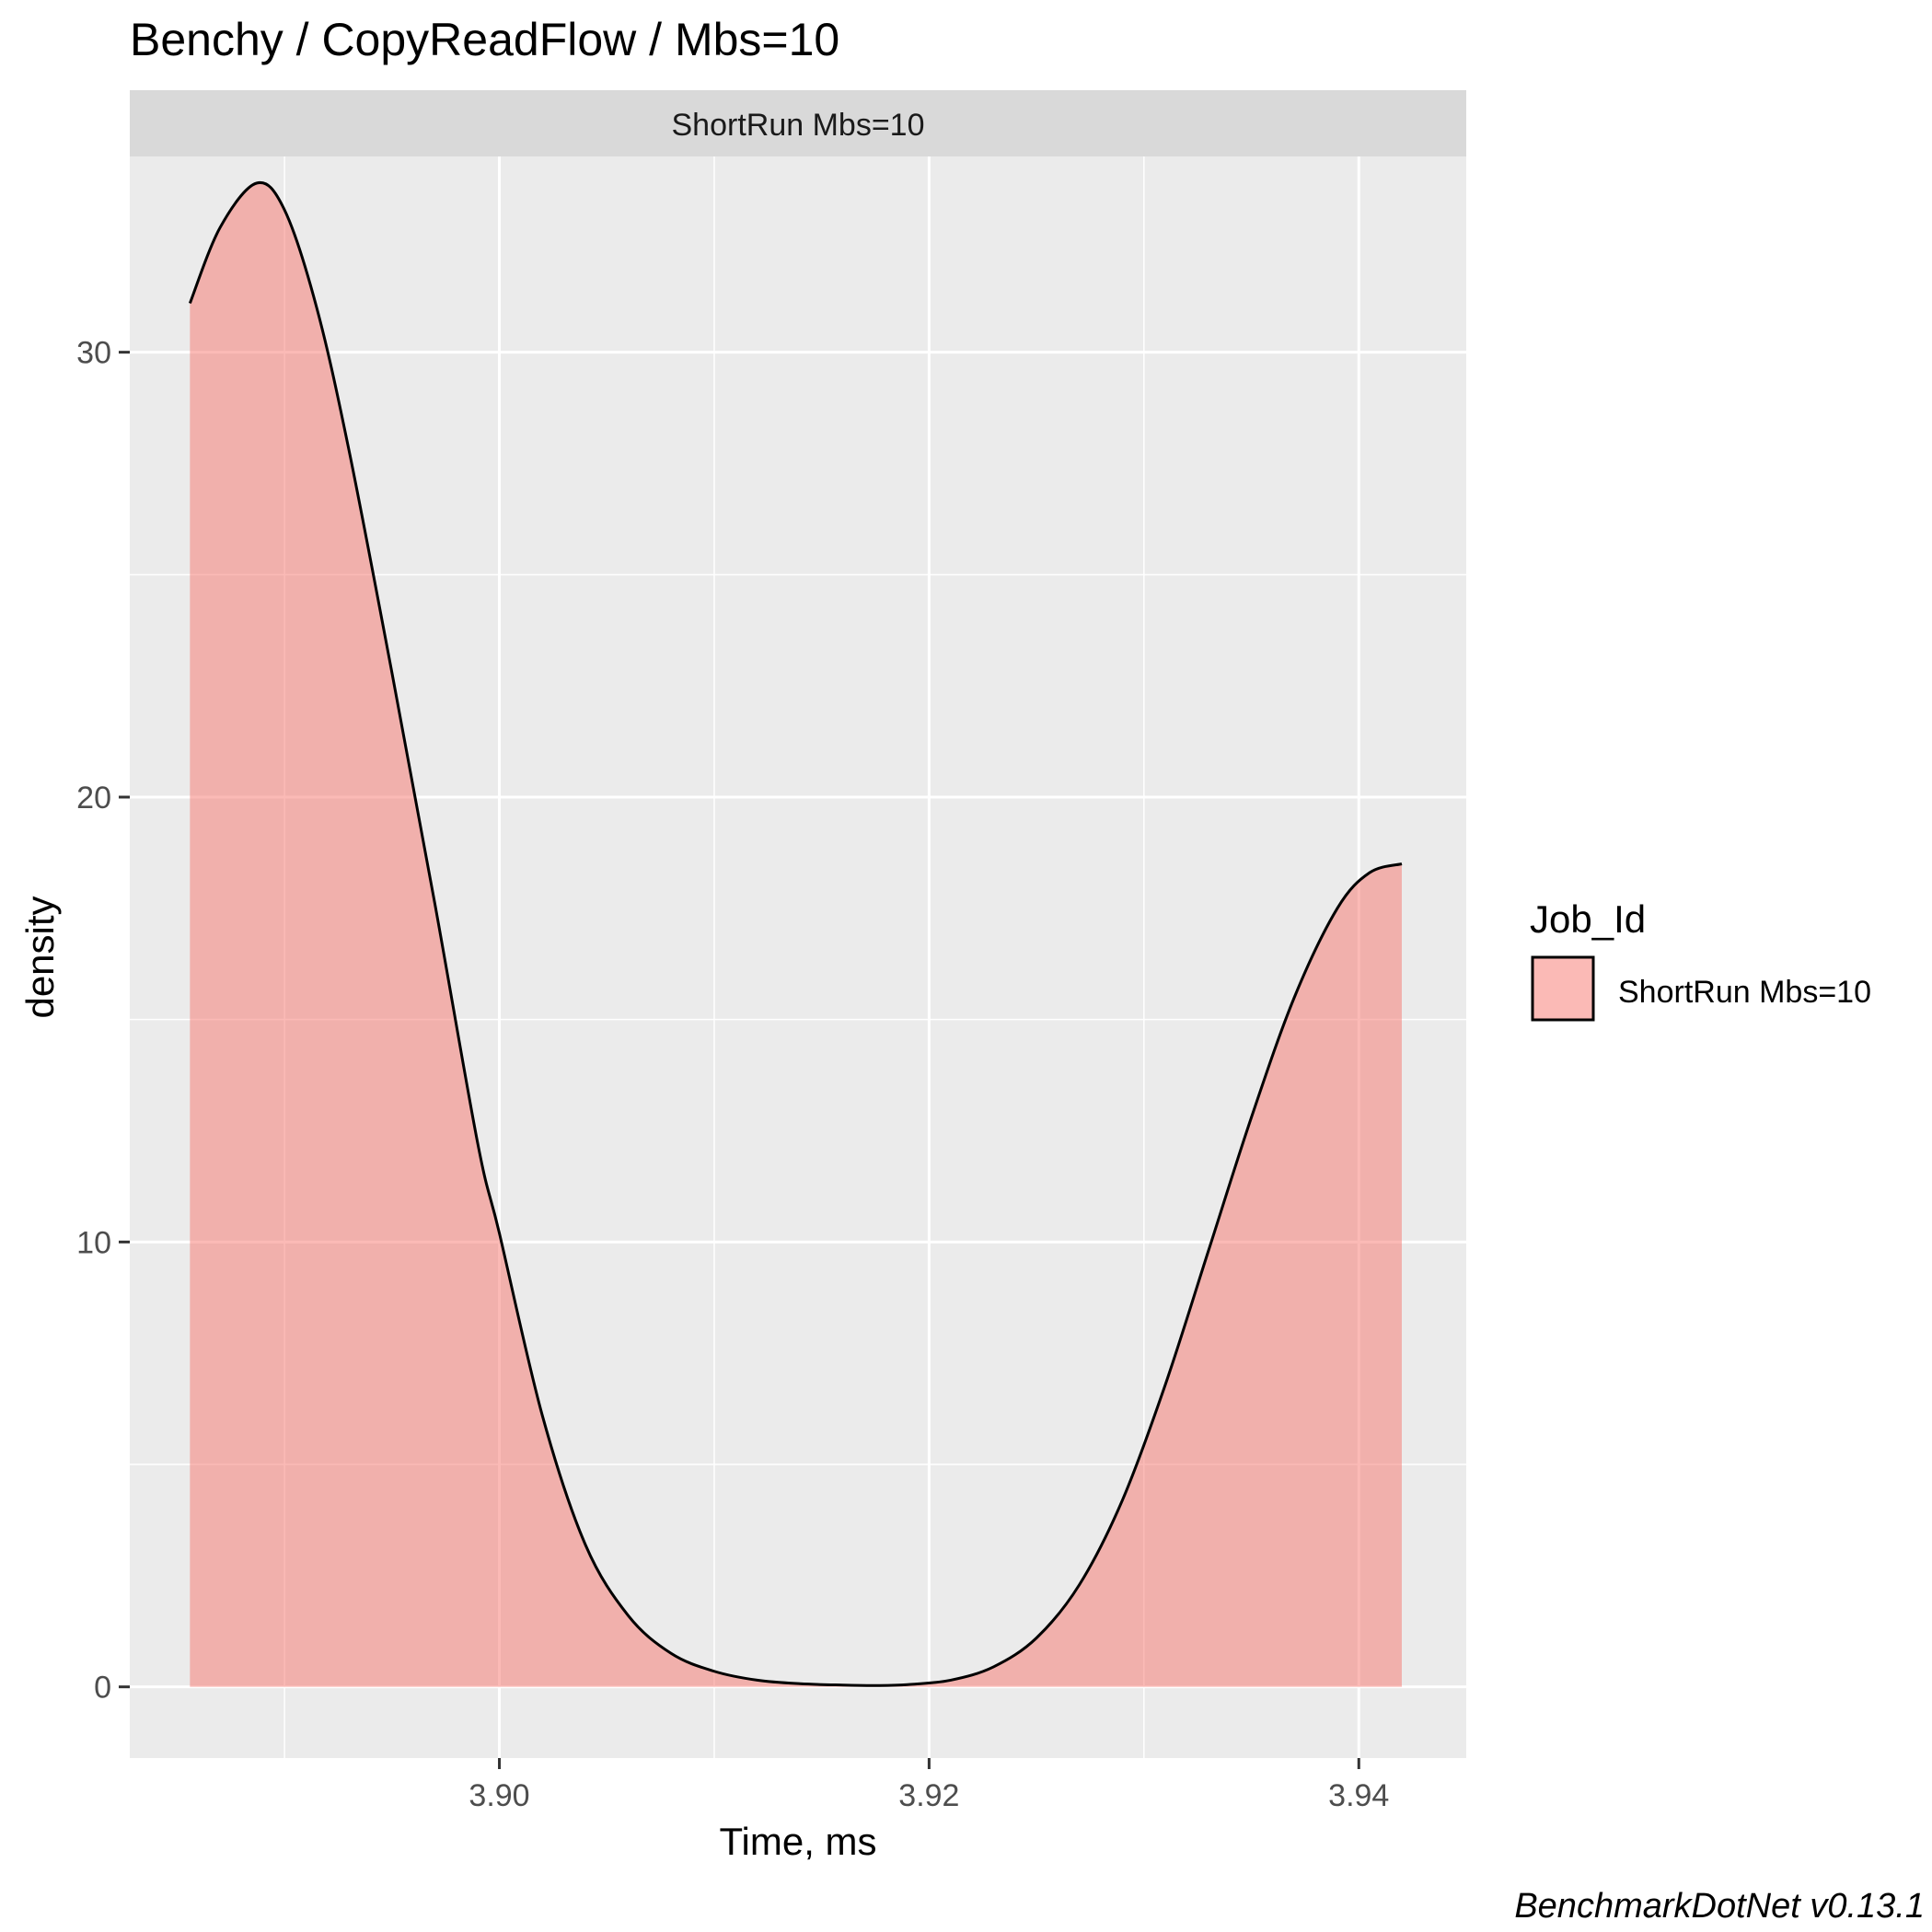 This screenshot has height=1932, width=1932. Describe the element at coordinates (94, 1243) in the screenshot. I see `y-tick-label-1: 10` at that location.